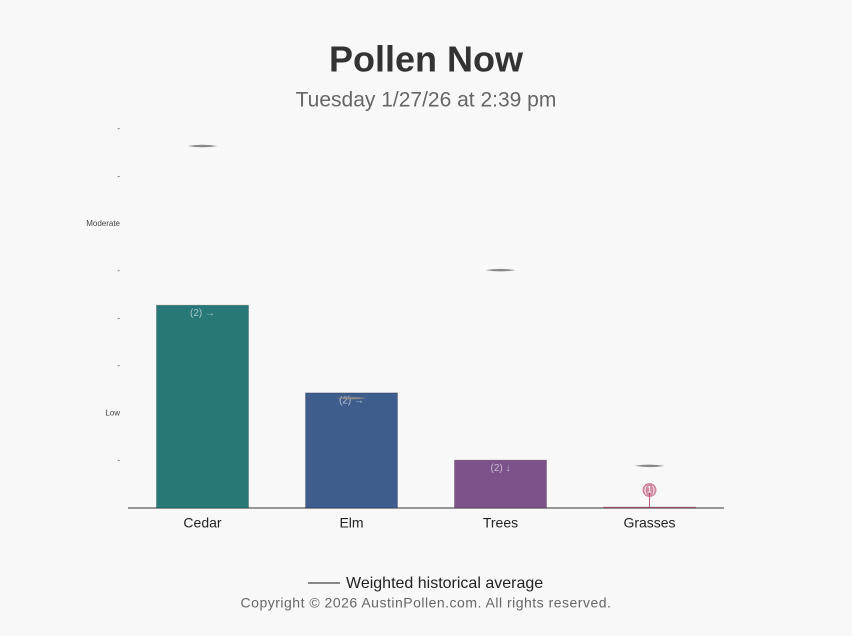 The image size is (852, 636). What do you see at coordinates (501, 468) in the screenshot?
I see `bar-annotation: (2) ↓` at bounding box center [501, 468].